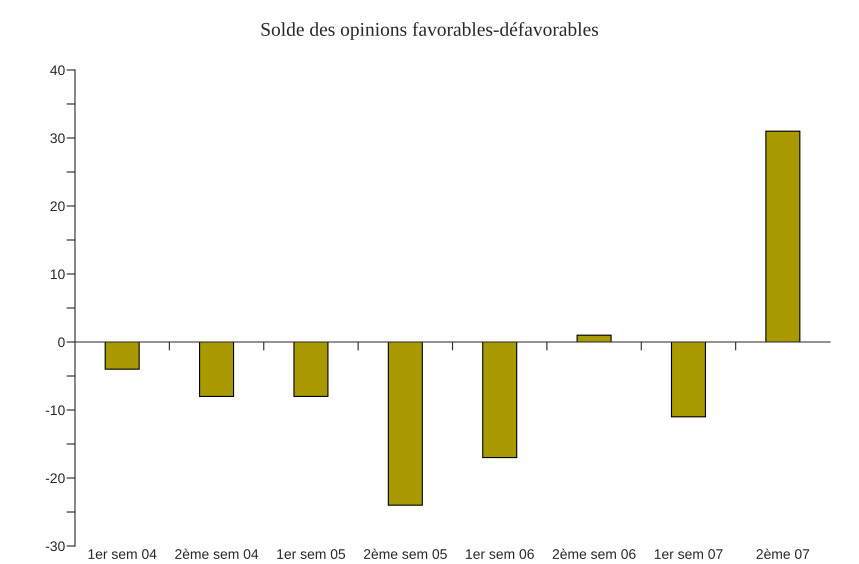 This screenshot has width=859, height=564. What do you see at coordinates (405, 553) in the screenshot?
I see `x-tick-label: 2ème sem 05` at bounding box center [405, 553].